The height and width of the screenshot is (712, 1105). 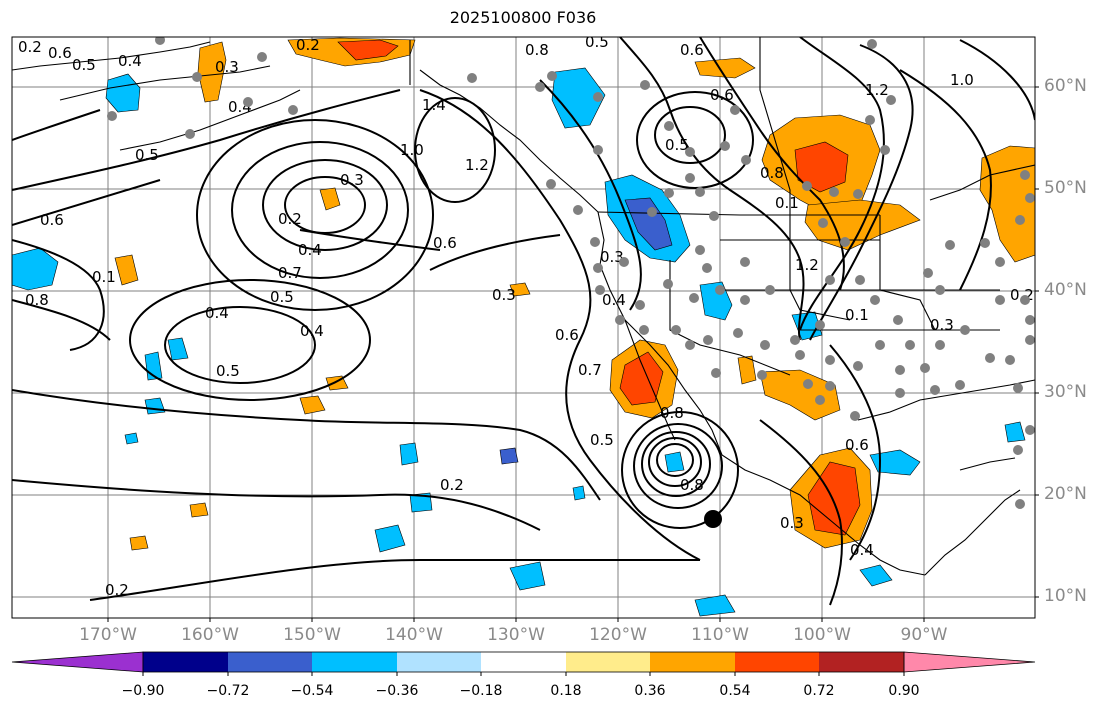 What do you see at coordinates (312, 635) in the screenshot?
I see `longitude-label: 150°W` at bounding box center [312, 635].